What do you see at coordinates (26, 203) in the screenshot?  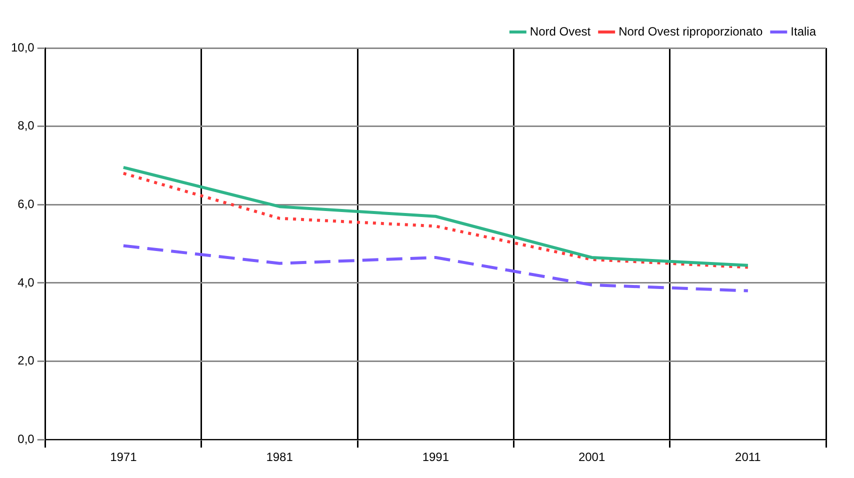 I see `y-tick-label: 6,0` at bounding box center [26, 203].